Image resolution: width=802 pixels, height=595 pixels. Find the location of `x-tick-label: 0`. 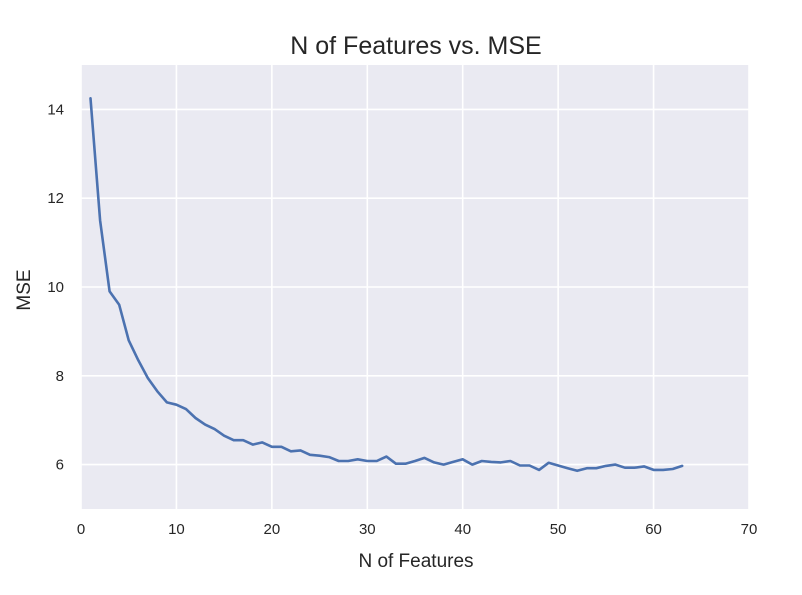

x-tick-label: 0 is located at coordinates (81, 529).